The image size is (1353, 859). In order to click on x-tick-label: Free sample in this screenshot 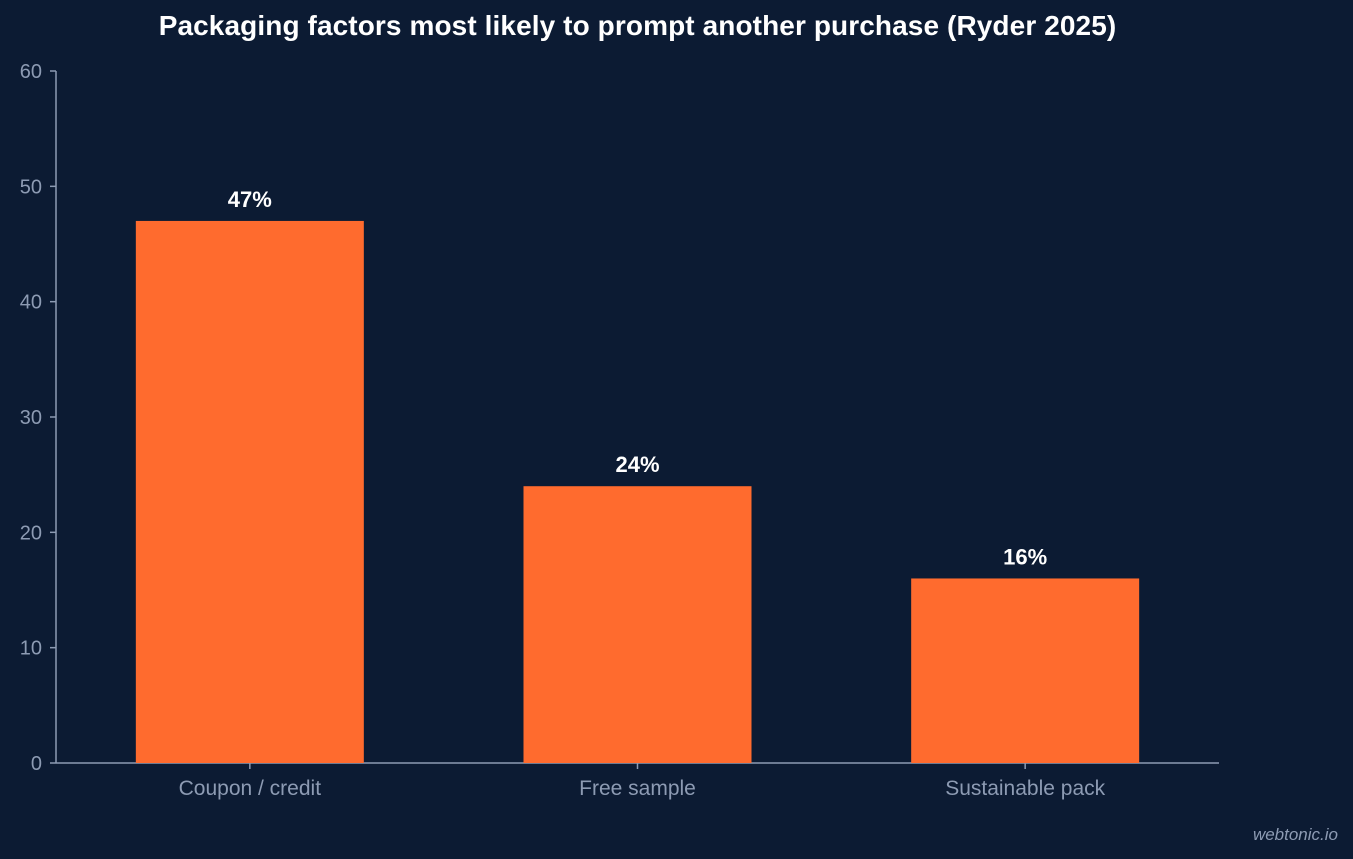, I will do `click(637, 788)`.